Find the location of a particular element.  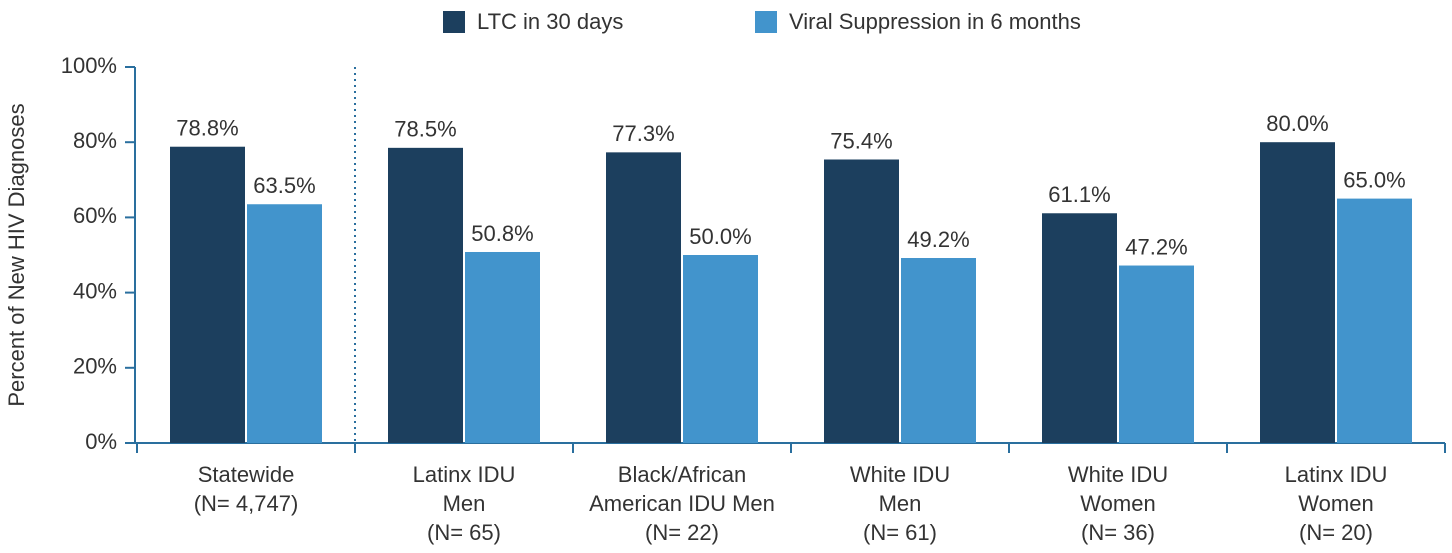

y-tick-label: 0% is located at coordinates (101, 441).